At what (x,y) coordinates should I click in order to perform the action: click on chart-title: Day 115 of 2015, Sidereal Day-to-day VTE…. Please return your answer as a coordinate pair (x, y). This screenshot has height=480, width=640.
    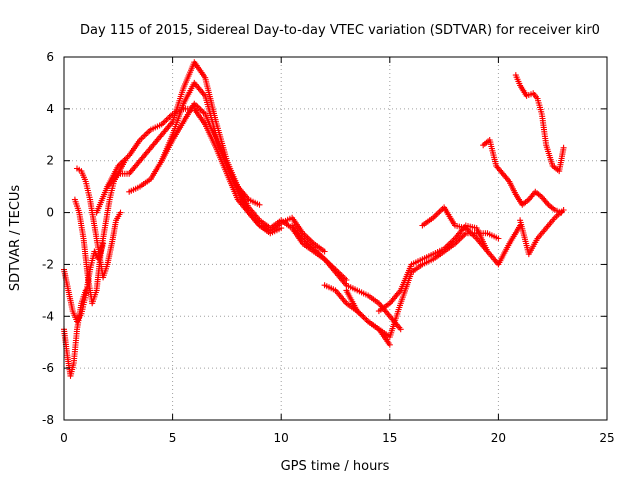
    Looking at the image, I should click on (340, 30).